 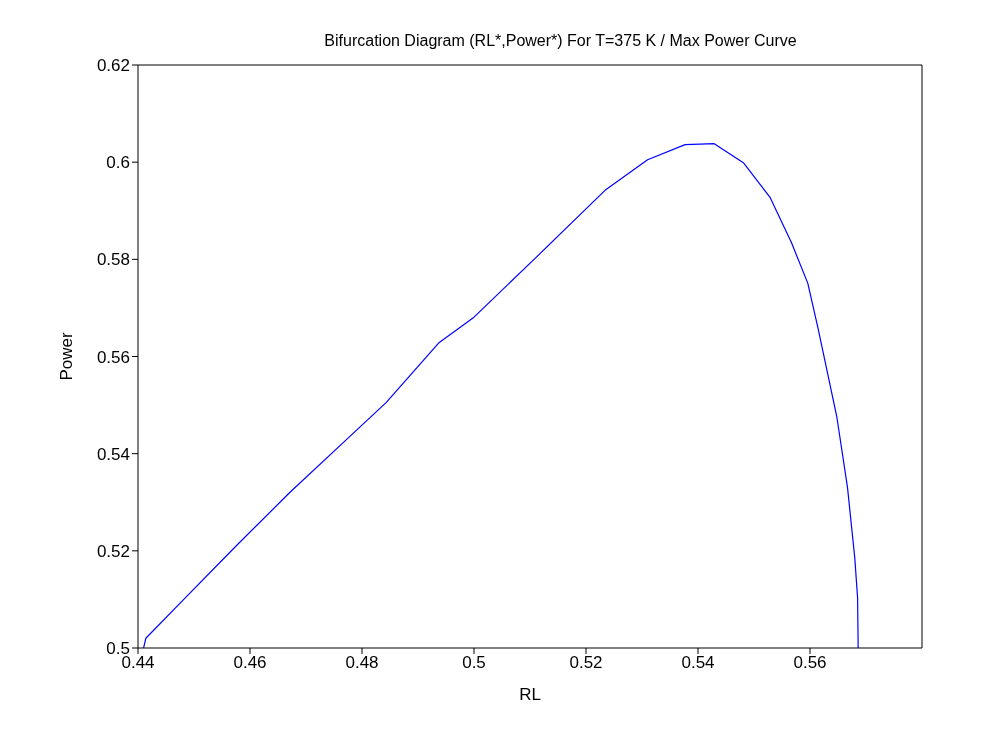 I want to click on y-axis-title: Power, so click(x=67, y=356).